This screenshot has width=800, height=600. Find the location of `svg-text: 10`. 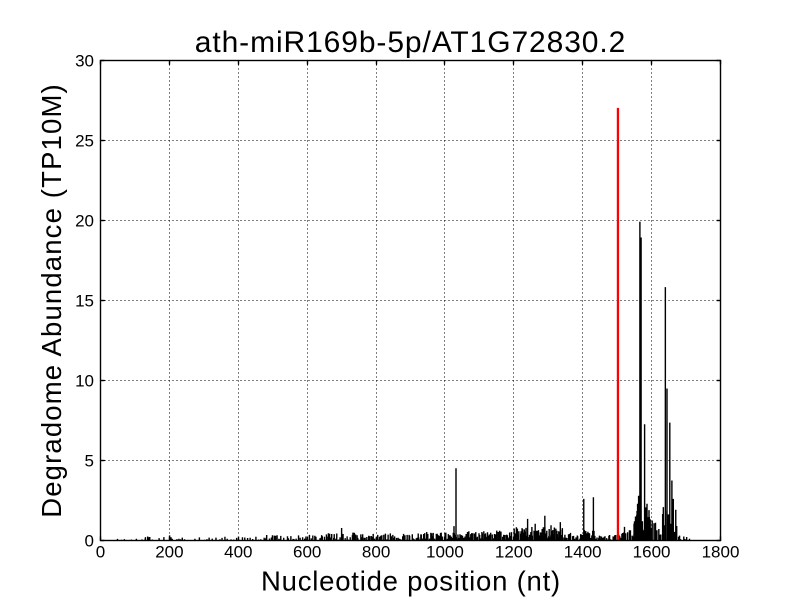

svg-text: 10 is located at coordinates (84, 381).